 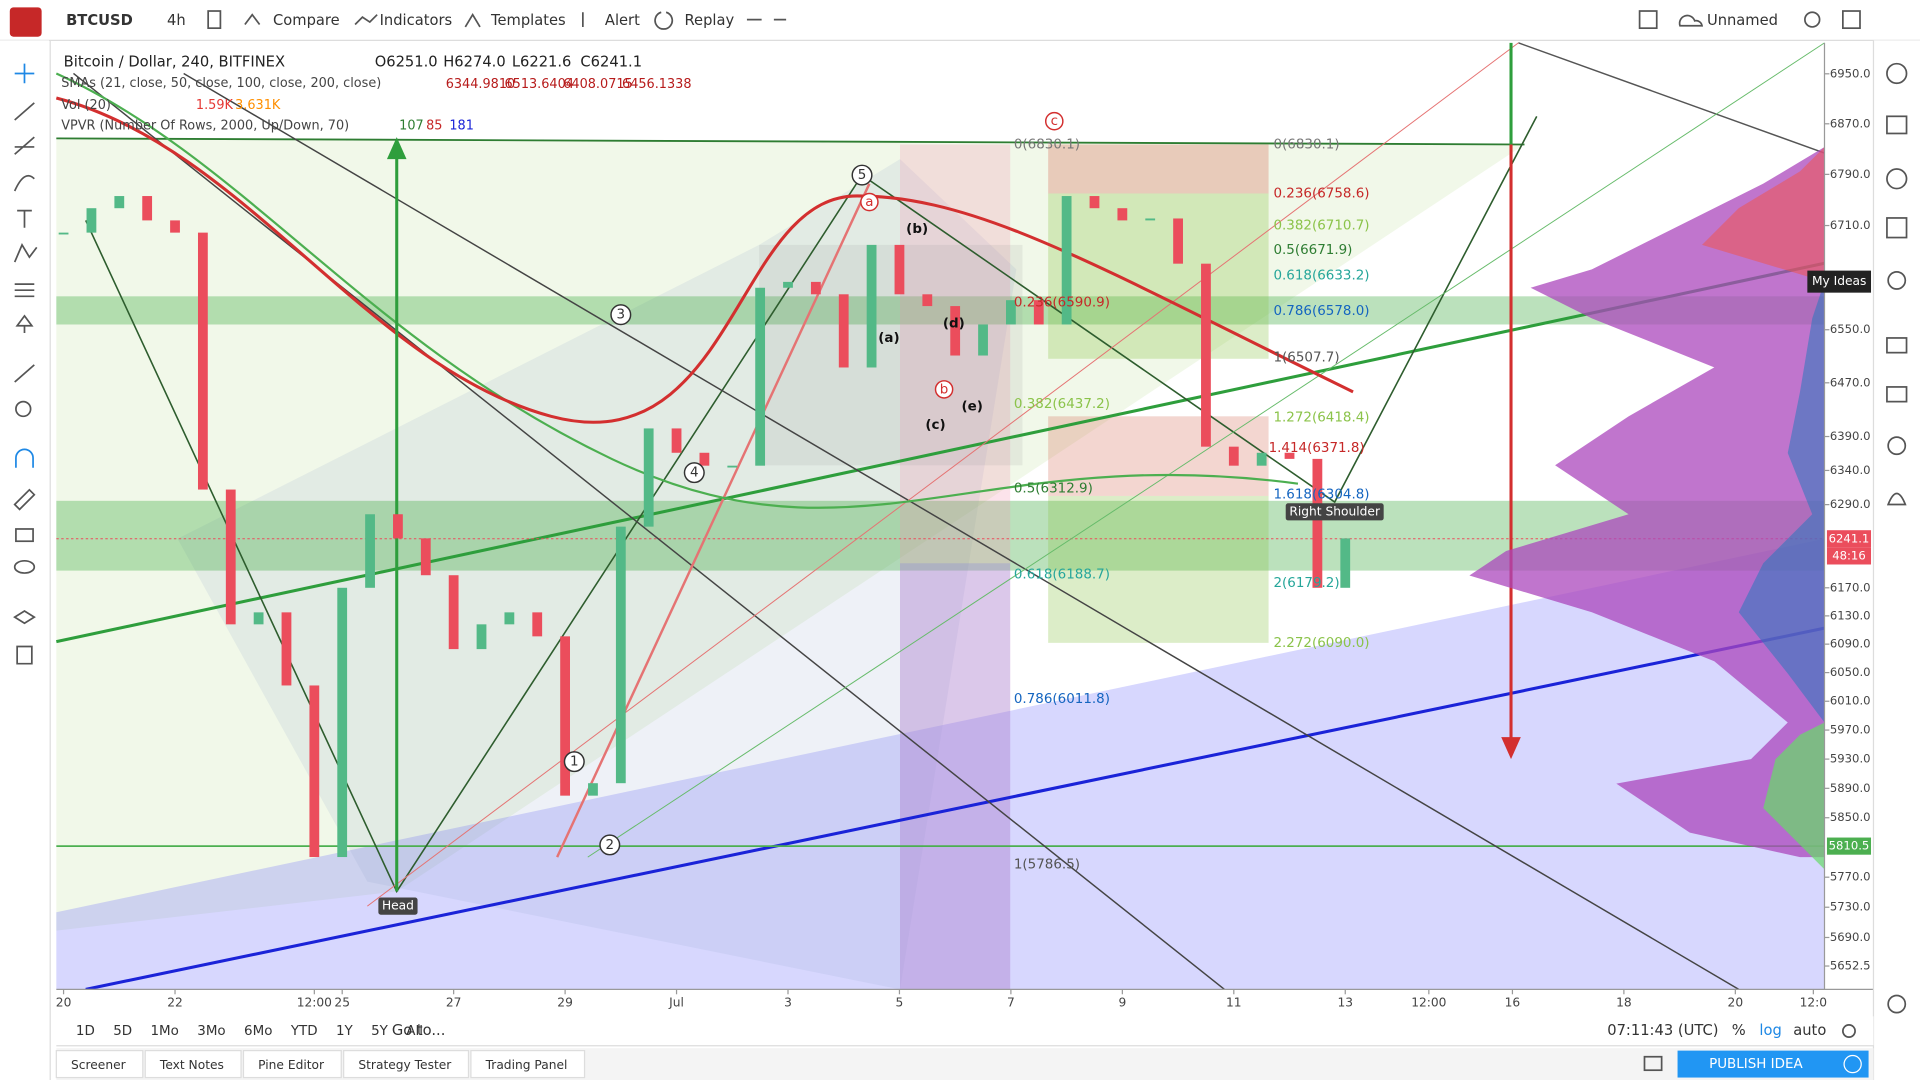 What do you see at coordinates (380, 1031) in the screenshot?
I see `range-button: 5Y` at bounding box center [380, 1031].